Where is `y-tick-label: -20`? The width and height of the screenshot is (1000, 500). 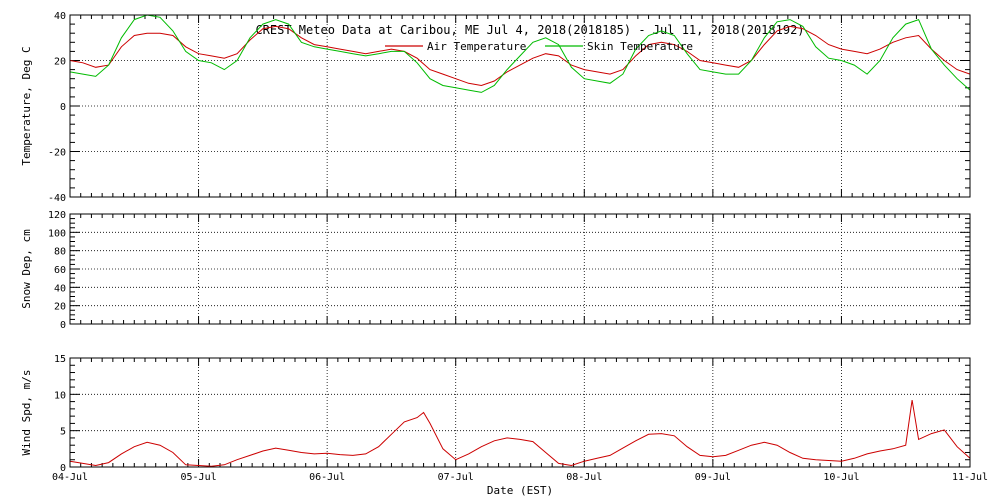
y-tick-label: -20 is located at coordinates (57, 153).